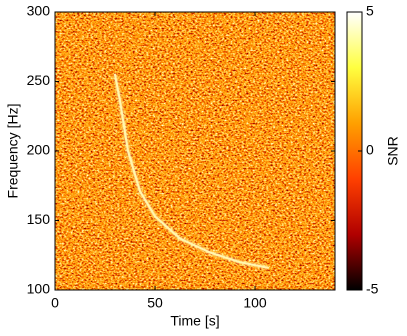  What do you see at coordinates (372, 289) in the screenshot?
I see `colorbar-tick-label: -5` at bounding box center [372, 289].